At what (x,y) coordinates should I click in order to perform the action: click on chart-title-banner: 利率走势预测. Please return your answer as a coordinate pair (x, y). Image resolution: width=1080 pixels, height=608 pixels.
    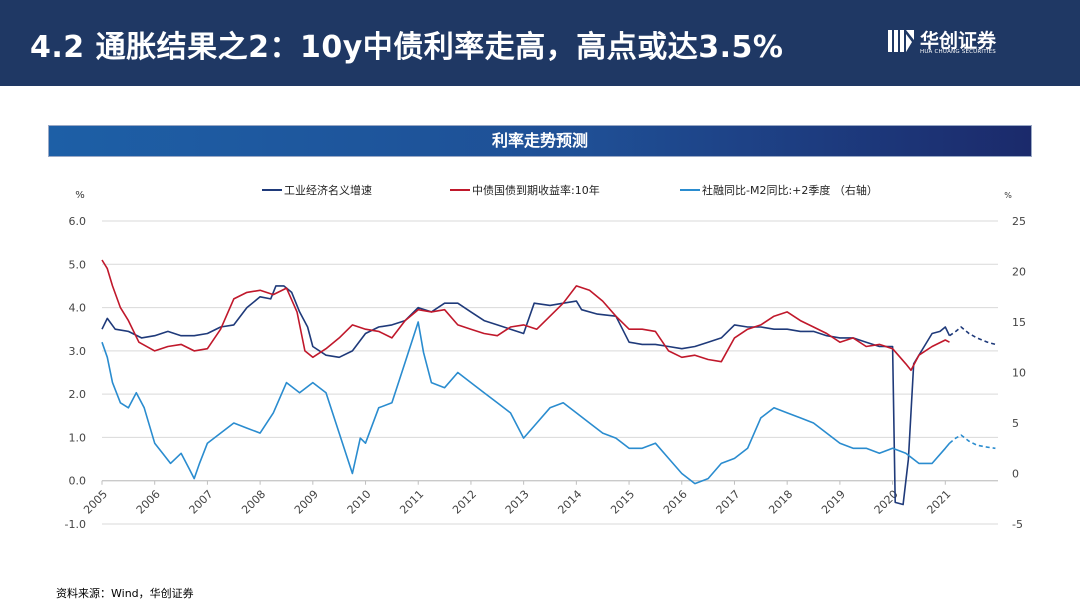
    Looking at the image, I should click on (540, 141).